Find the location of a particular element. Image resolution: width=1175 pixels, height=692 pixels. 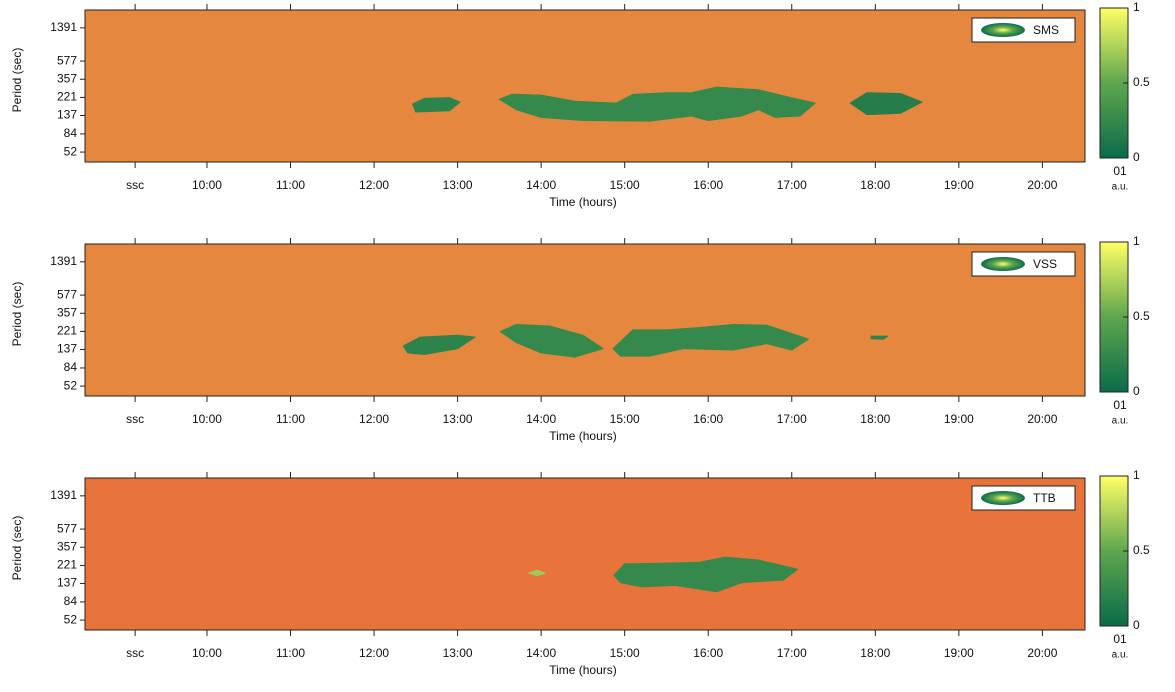

legend-label: SMS is located at coordinates (1046, 30).